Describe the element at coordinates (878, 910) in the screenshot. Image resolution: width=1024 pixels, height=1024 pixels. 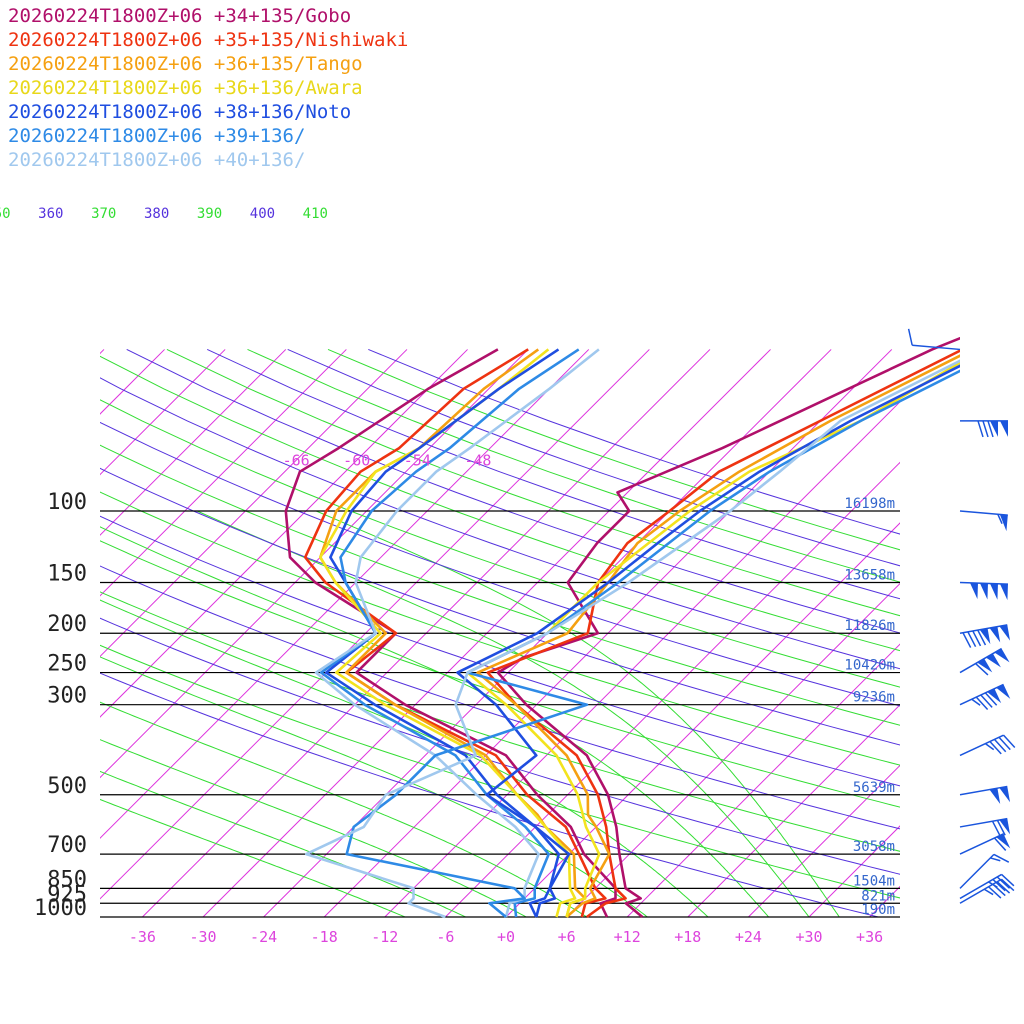
I see `height-label-1000: 190m` at that location.